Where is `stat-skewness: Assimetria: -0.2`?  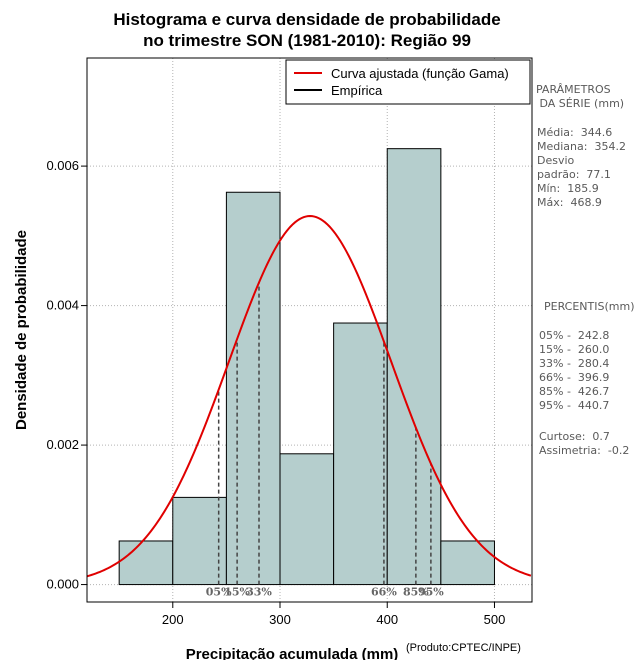 stat-skewness: Assimetria: -0.2 is located at coordinates (584, 450).